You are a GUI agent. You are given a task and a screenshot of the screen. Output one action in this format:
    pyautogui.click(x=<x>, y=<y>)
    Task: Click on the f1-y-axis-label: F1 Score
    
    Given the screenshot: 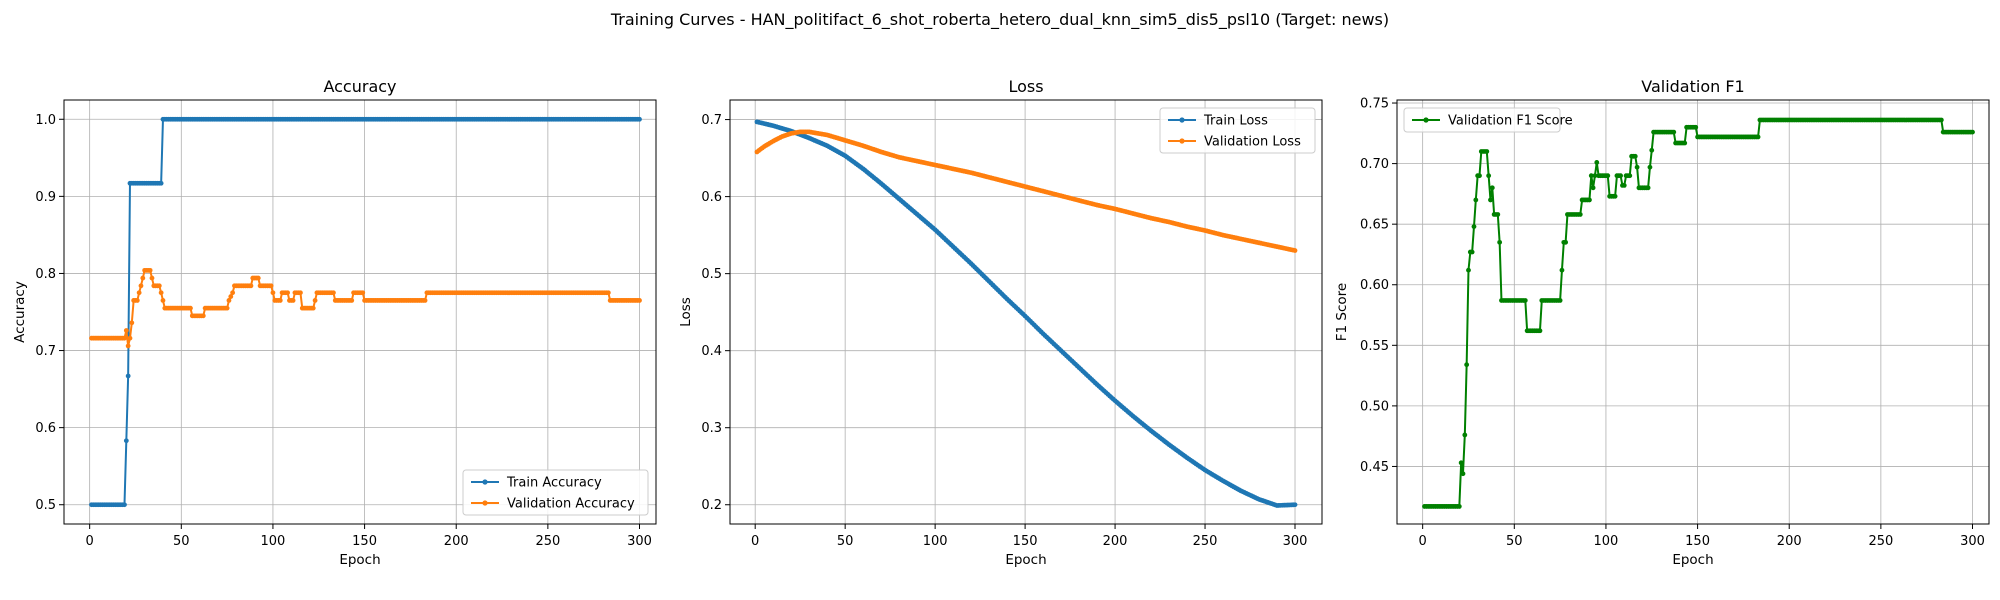 What is the action you would take?
    pyautogui.click(x=1342, y=312)
    